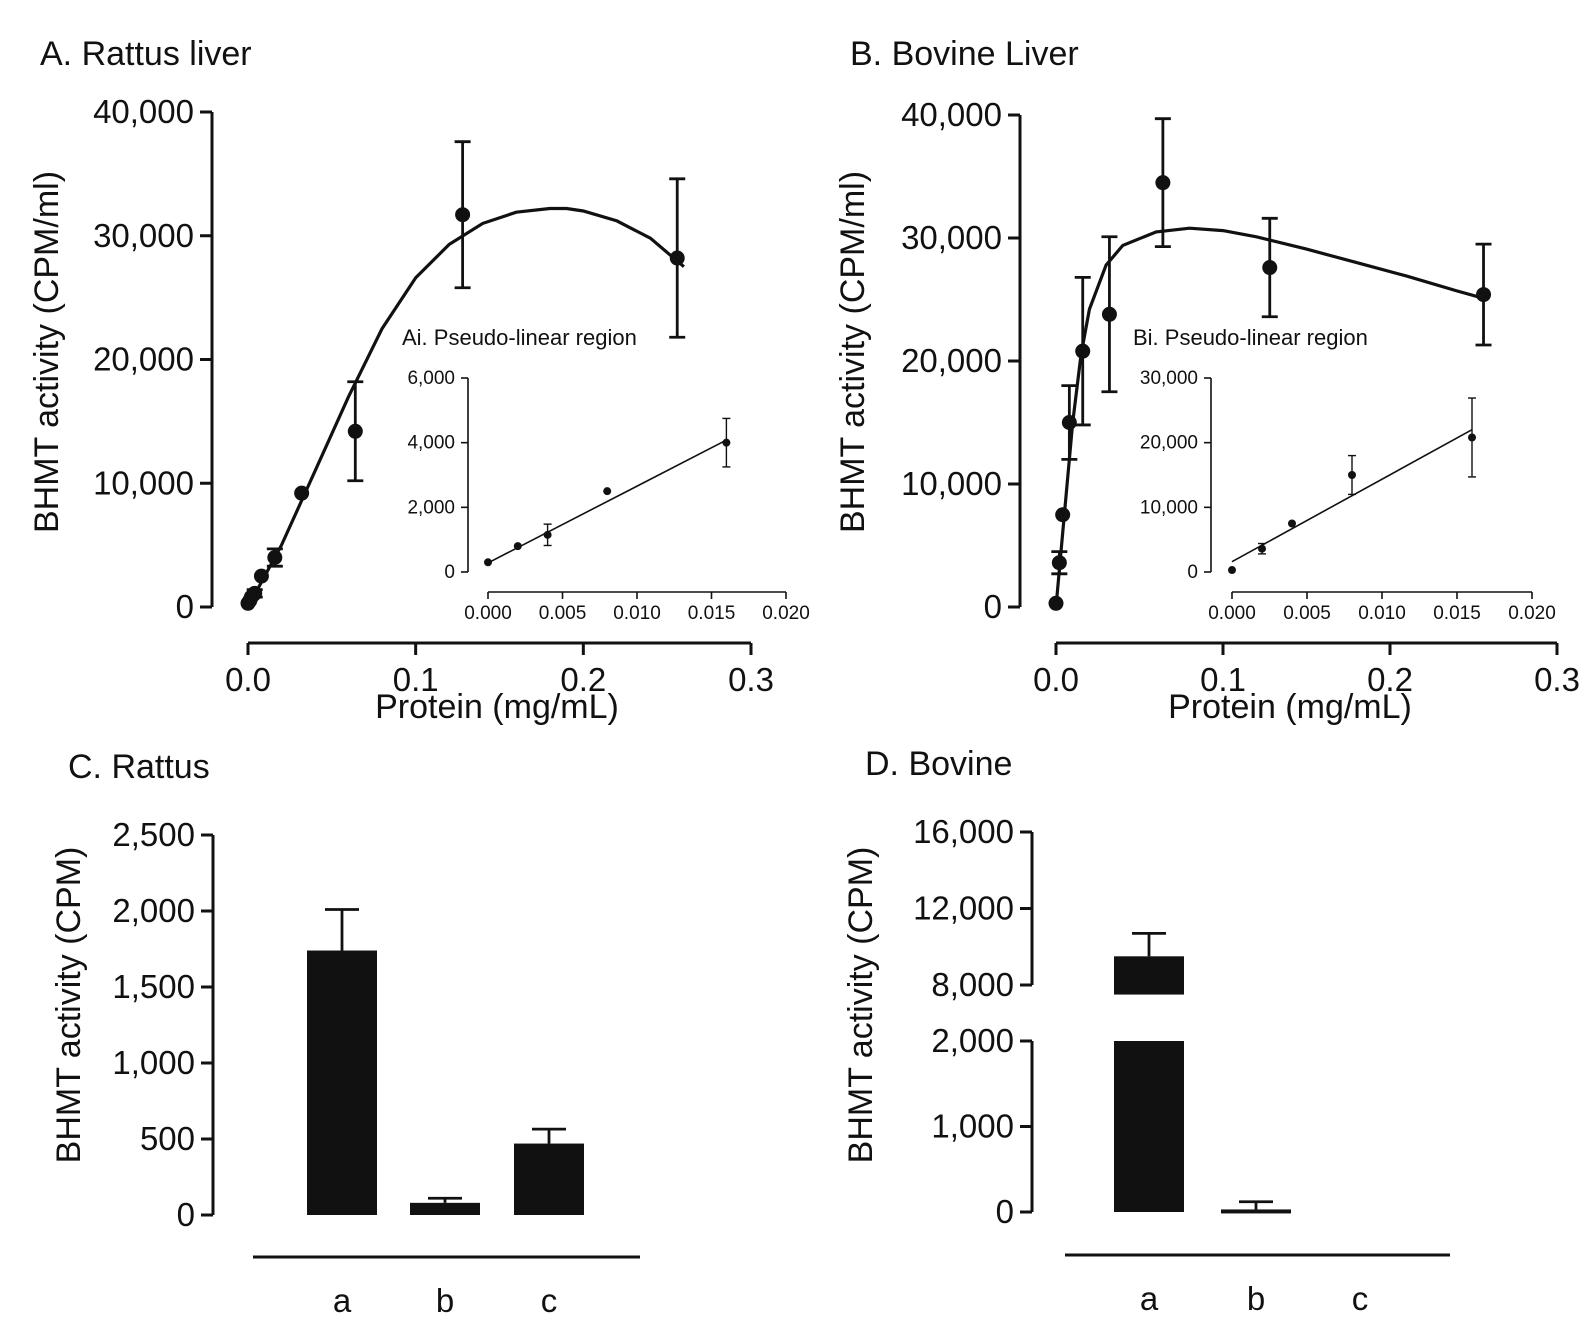 The width and height of the screenshot is (1595, 1323). Describe the element at coordinates (497, 707) in the screenshot. I see `panel-a-xlabel: Protein (mg/mL)` at that location.